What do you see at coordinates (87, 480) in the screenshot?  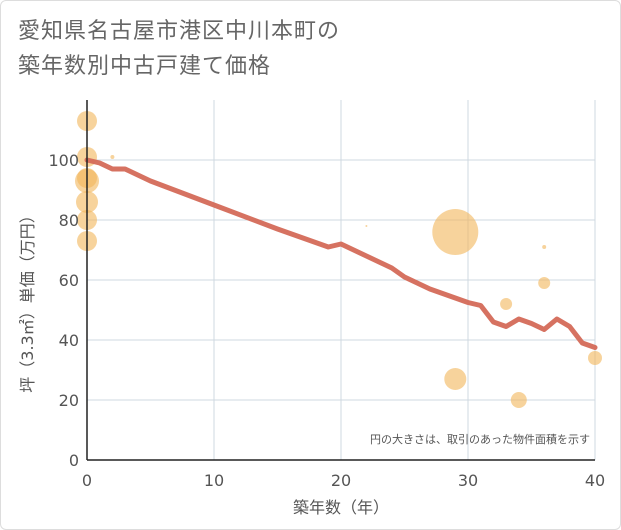 I see `x-tick-label: 0` at bounding box center [87, 480].